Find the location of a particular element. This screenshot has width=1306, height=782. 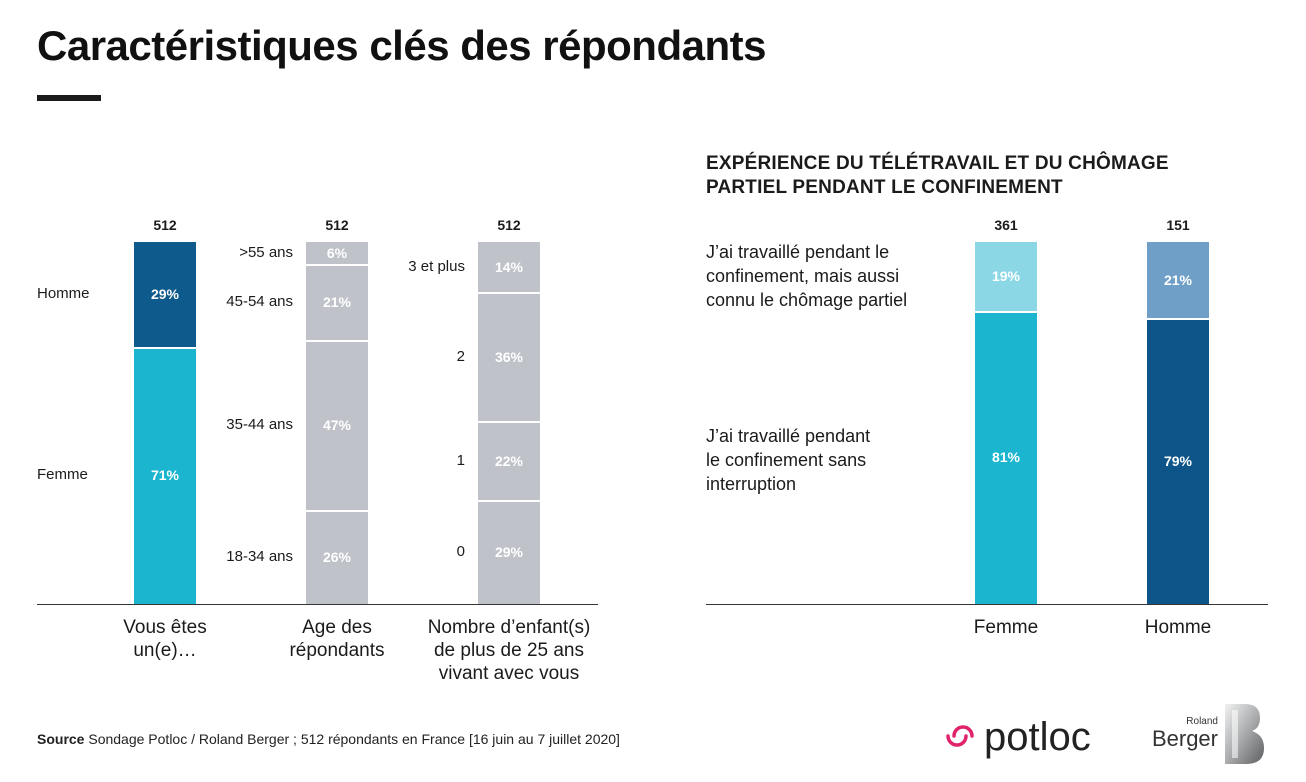

bar-segment-value: 22% is located at coordinates (509, 460).